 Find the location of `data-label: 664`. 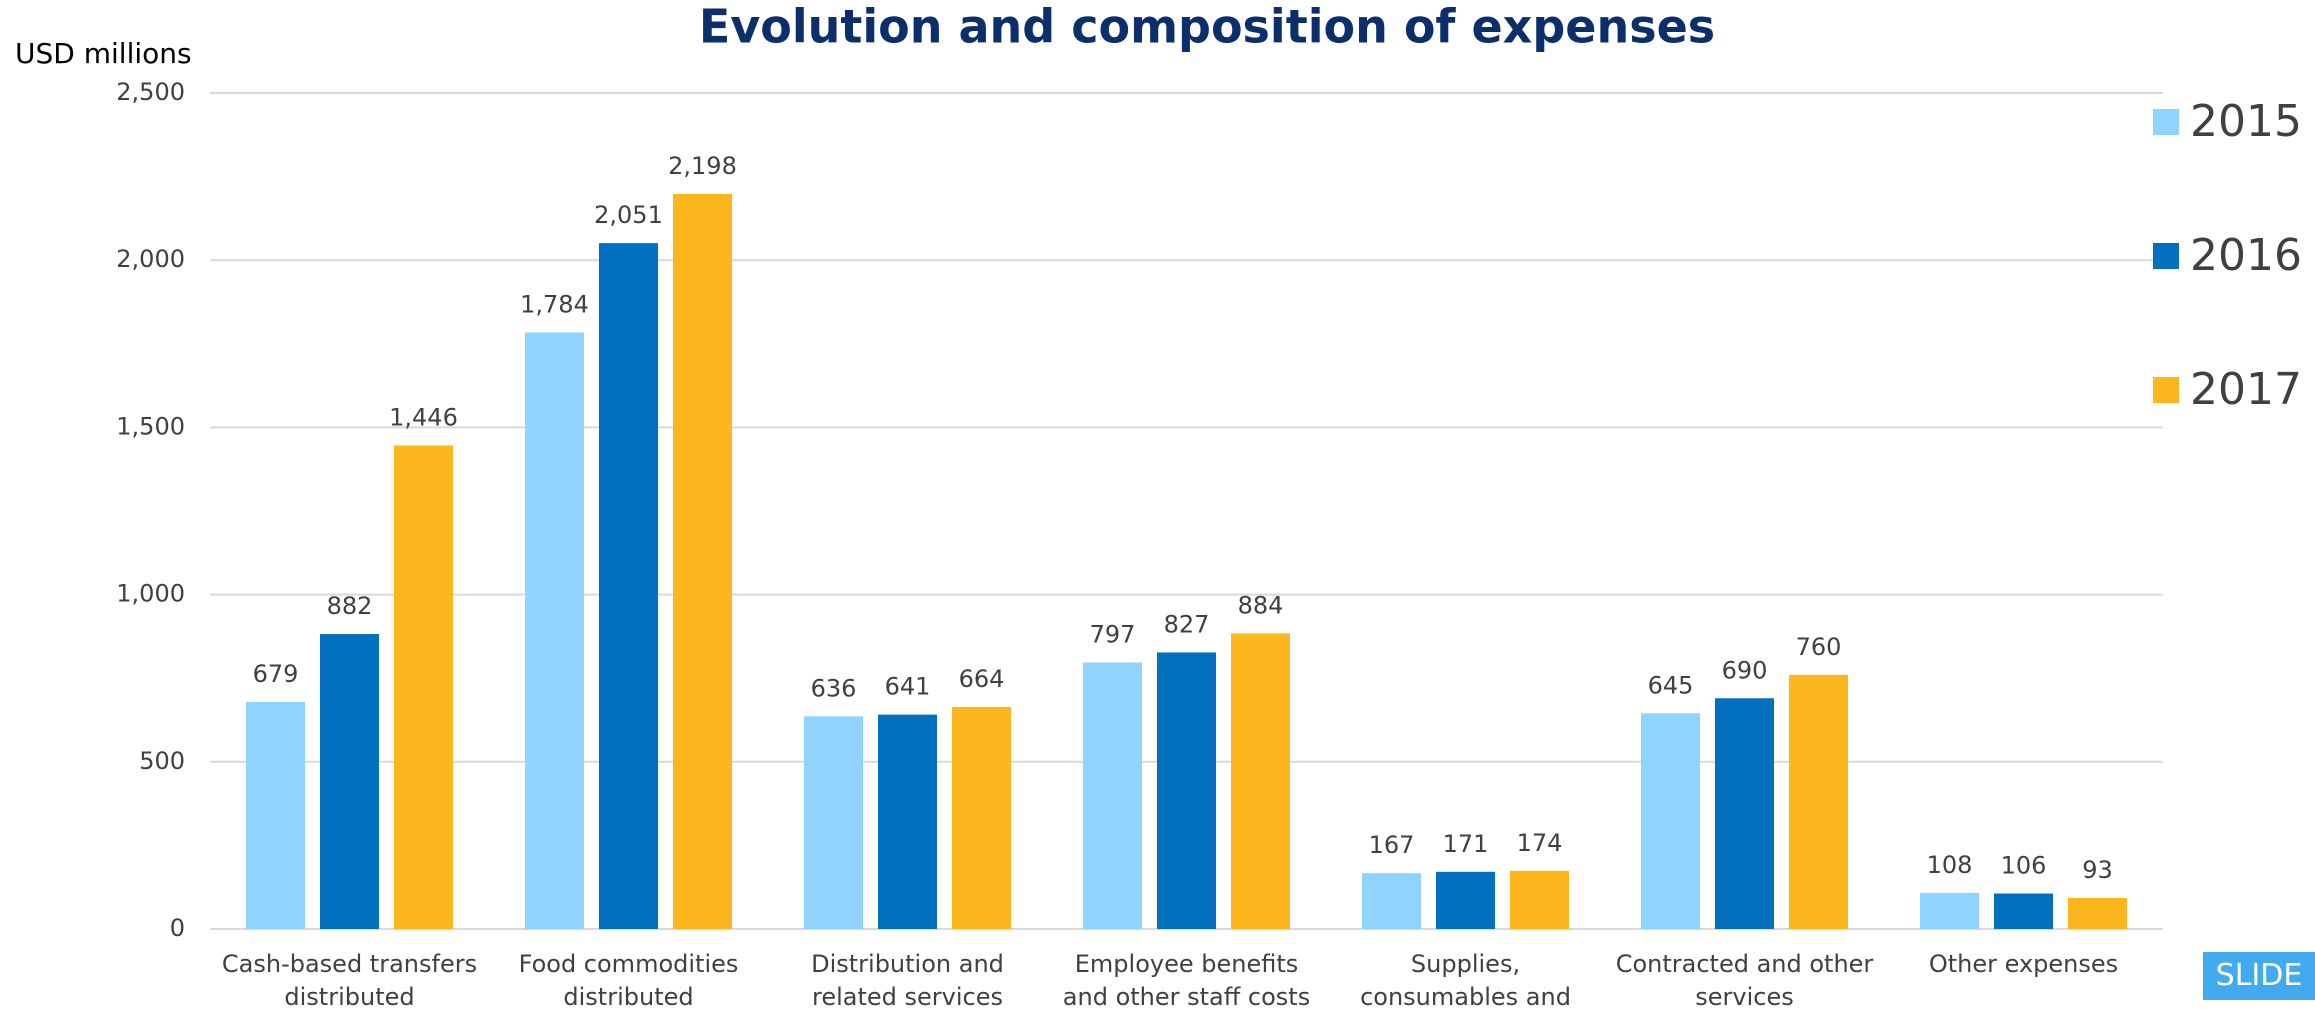

data-label: 664 is located at coordinates (982, 679).